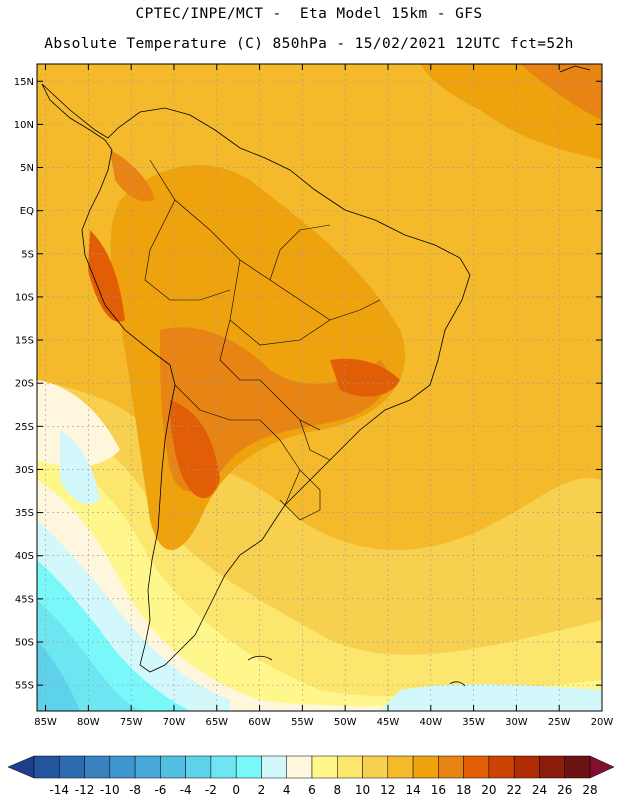  I want to click on lon-tick-label: 40W, so click(430, 722).